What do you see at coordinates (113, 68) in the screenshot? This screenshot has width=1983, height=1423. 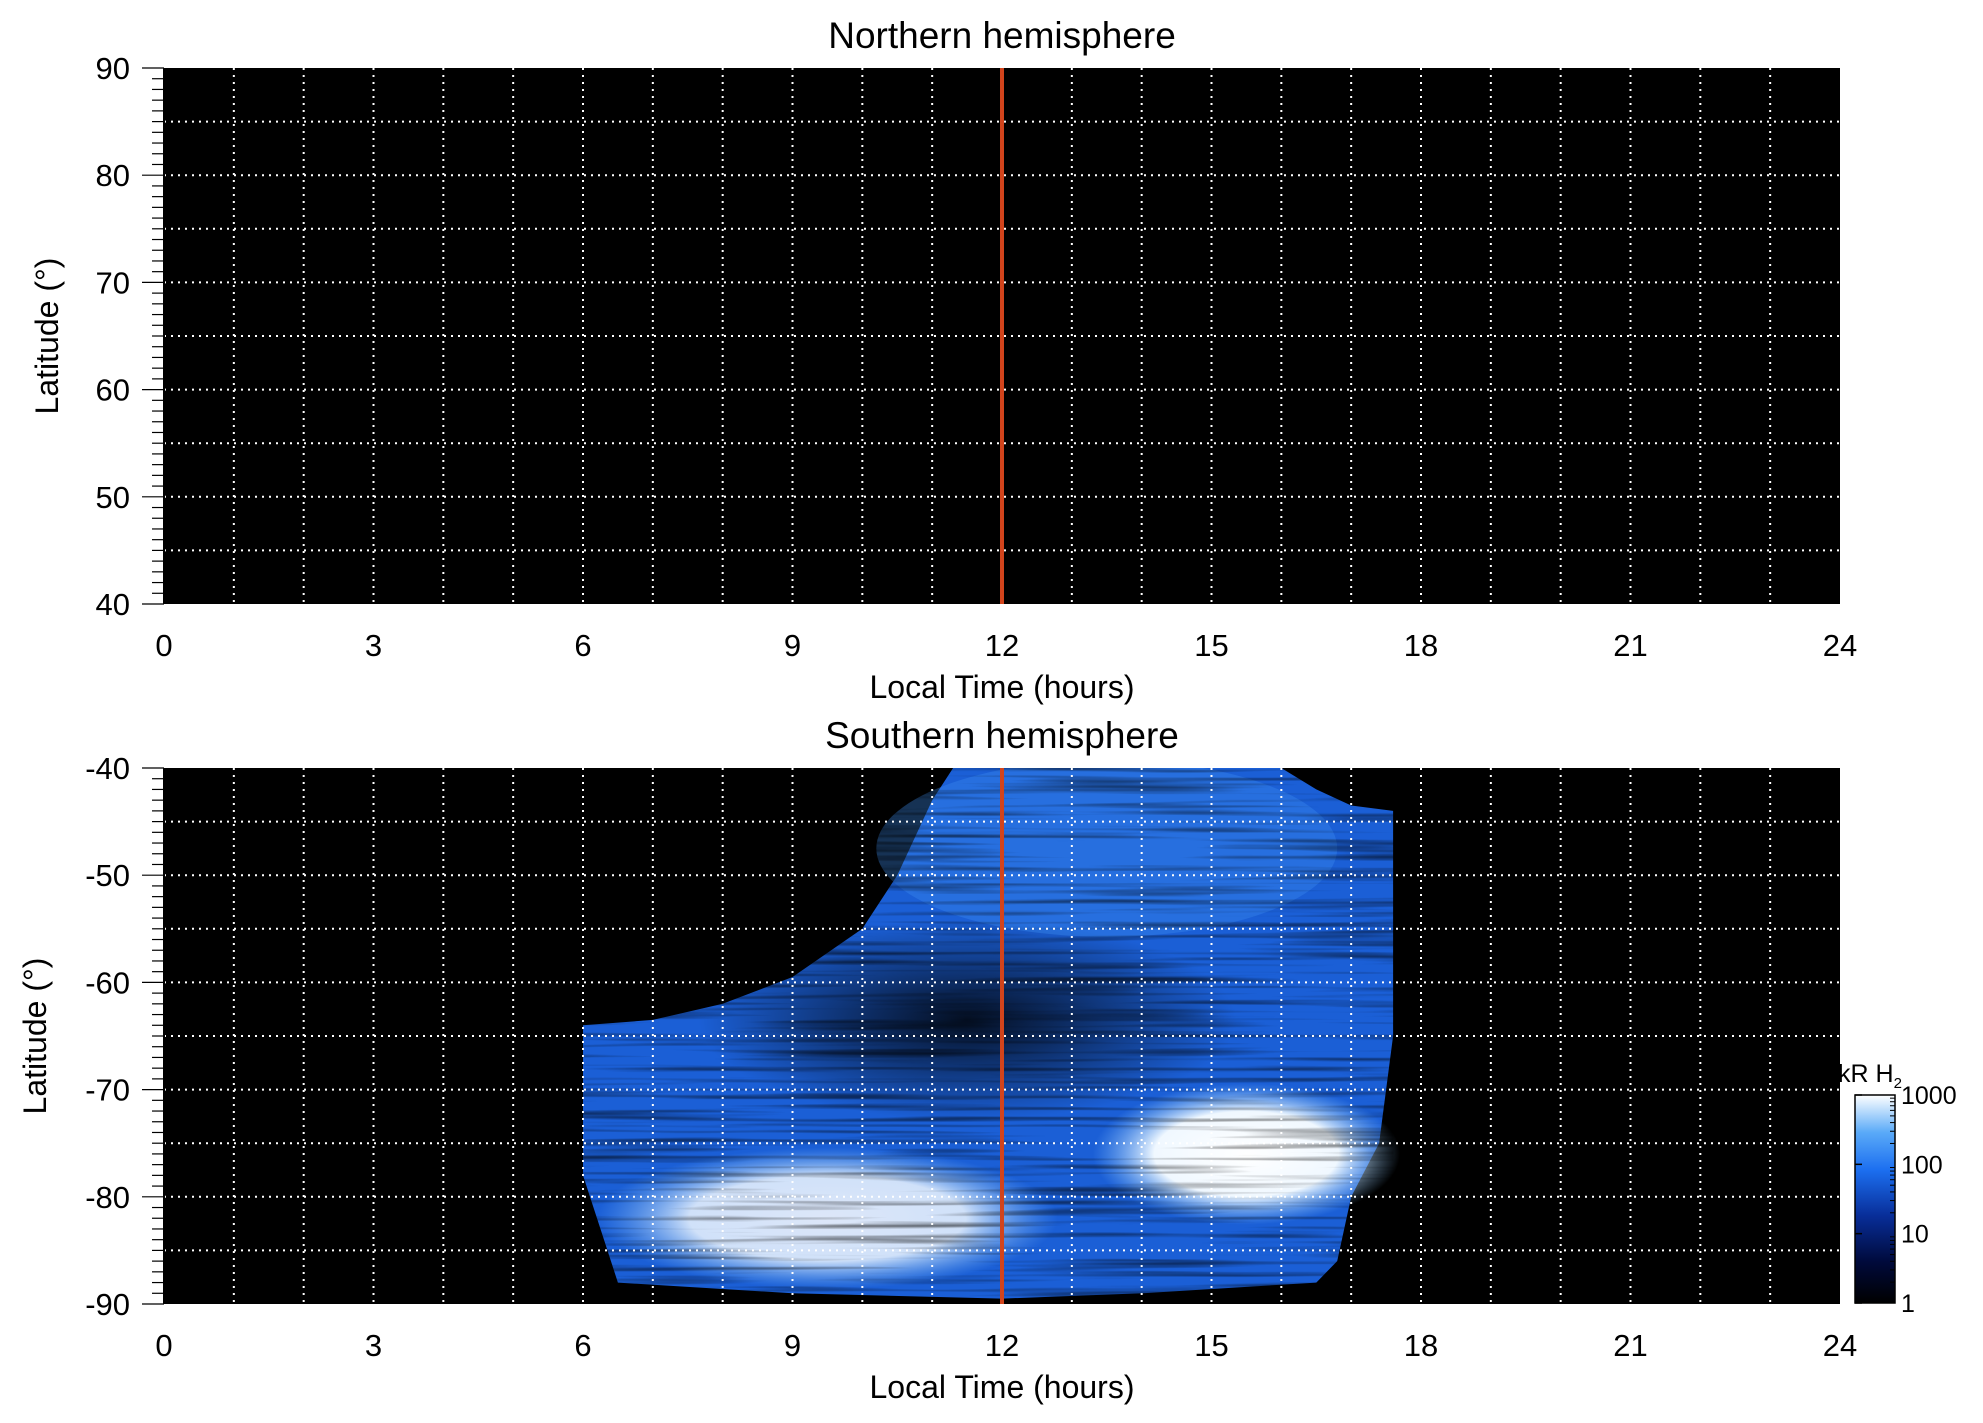 I see `north-y-tick-label: 90` at bounding box center [113, 68].